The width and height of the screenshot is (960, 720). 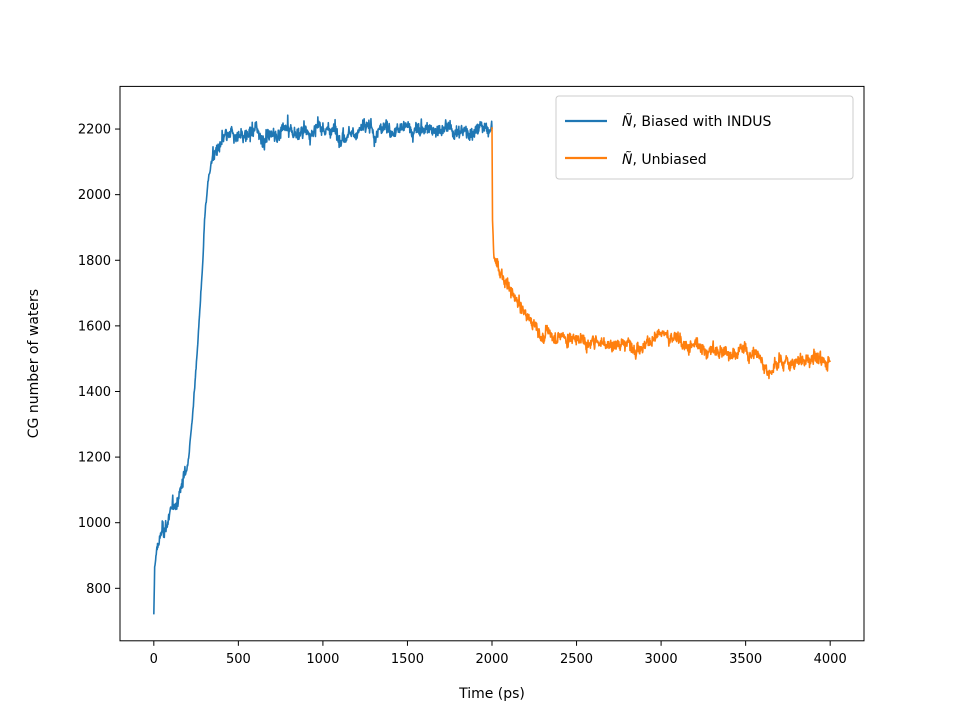 I want to click on x-tick-label: 4000, so click(x=830, y=659).